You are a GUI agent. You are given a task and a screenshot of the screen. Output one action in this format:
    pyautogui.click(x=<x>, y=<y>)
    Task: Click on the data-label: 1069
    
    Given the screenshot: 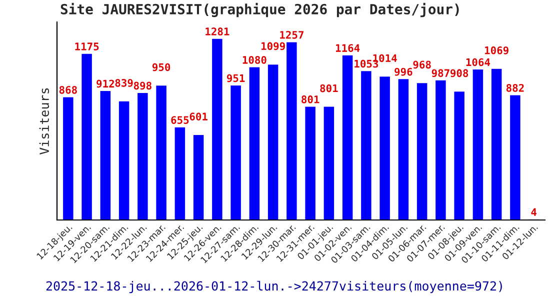 What is the action you would take?
    pyautogui.click(x=496, y=50)
    